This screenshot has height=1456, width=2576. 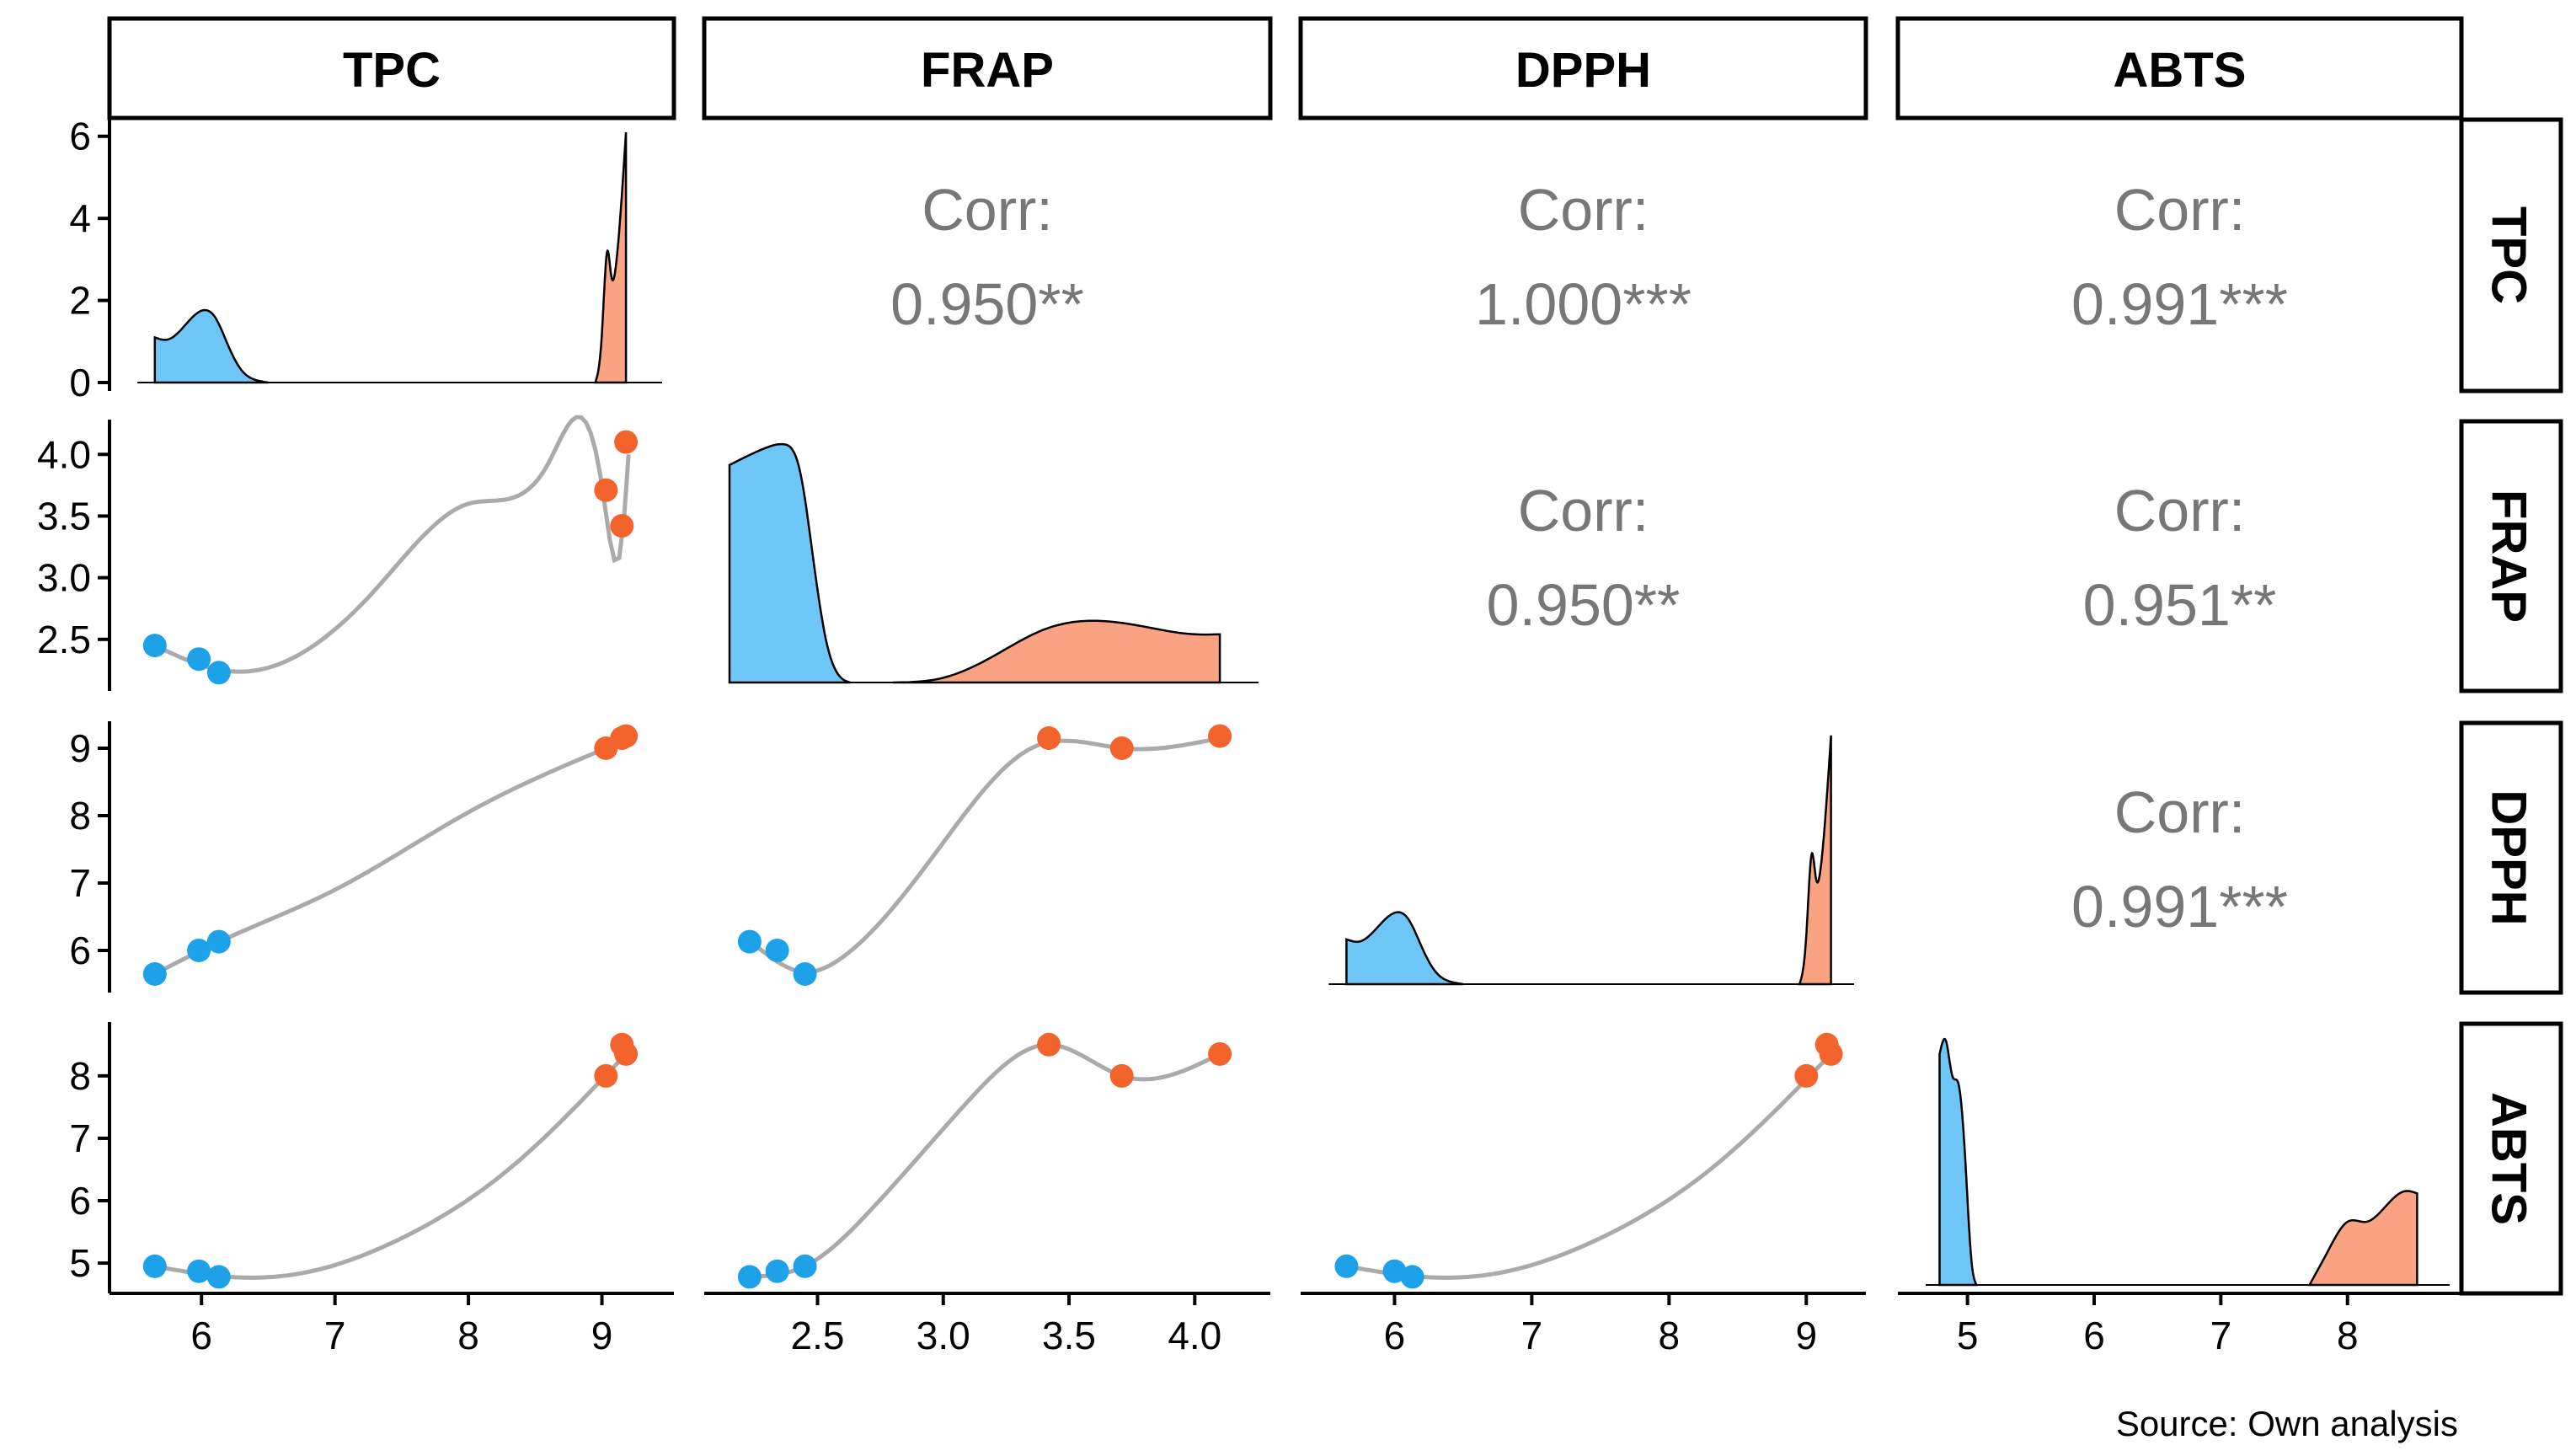 What do you see at coordinates (1583, 257) in the screenshot?
I see `panel-tpc-dpph: Corr: 1.000***` at bounding box center [1583, 257].